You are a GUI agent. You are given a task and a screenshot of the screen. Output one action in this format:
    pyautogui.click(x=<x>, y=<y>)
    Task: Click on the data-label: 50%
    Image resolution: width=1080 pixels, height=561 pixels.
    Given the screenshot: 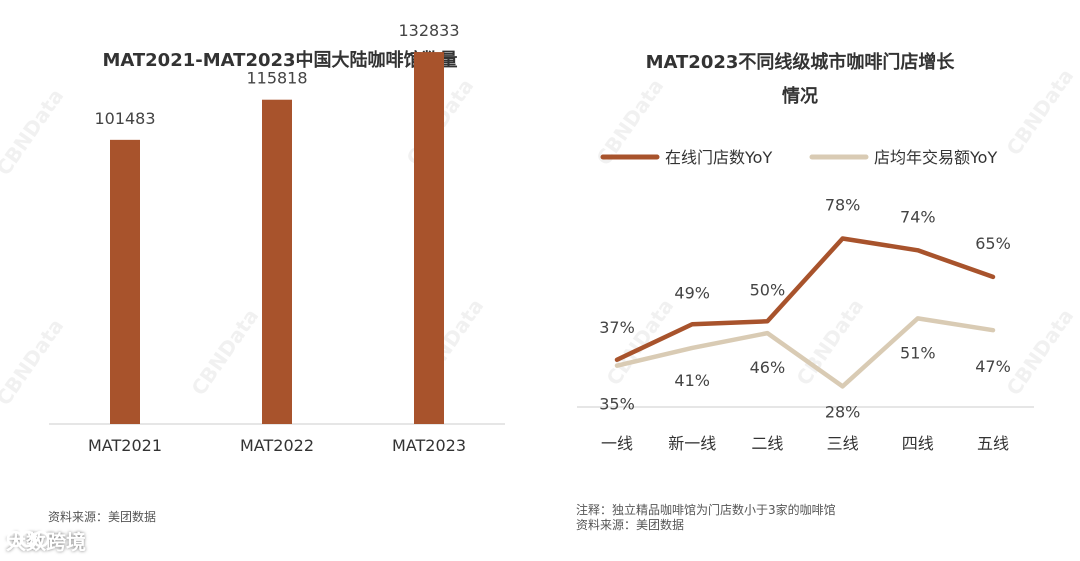 What is the action you would take?
    pyautogui.click(x=768, y=289)
    